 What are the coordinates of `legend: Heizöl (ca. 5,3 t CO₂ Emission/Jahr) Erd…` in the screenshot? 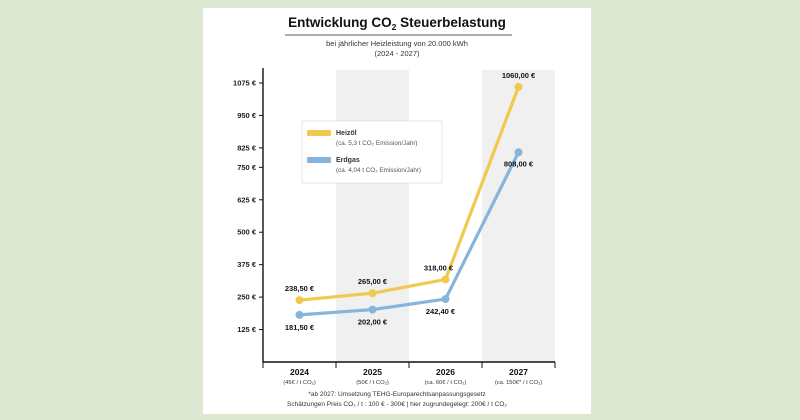 It's located at (372, 152).